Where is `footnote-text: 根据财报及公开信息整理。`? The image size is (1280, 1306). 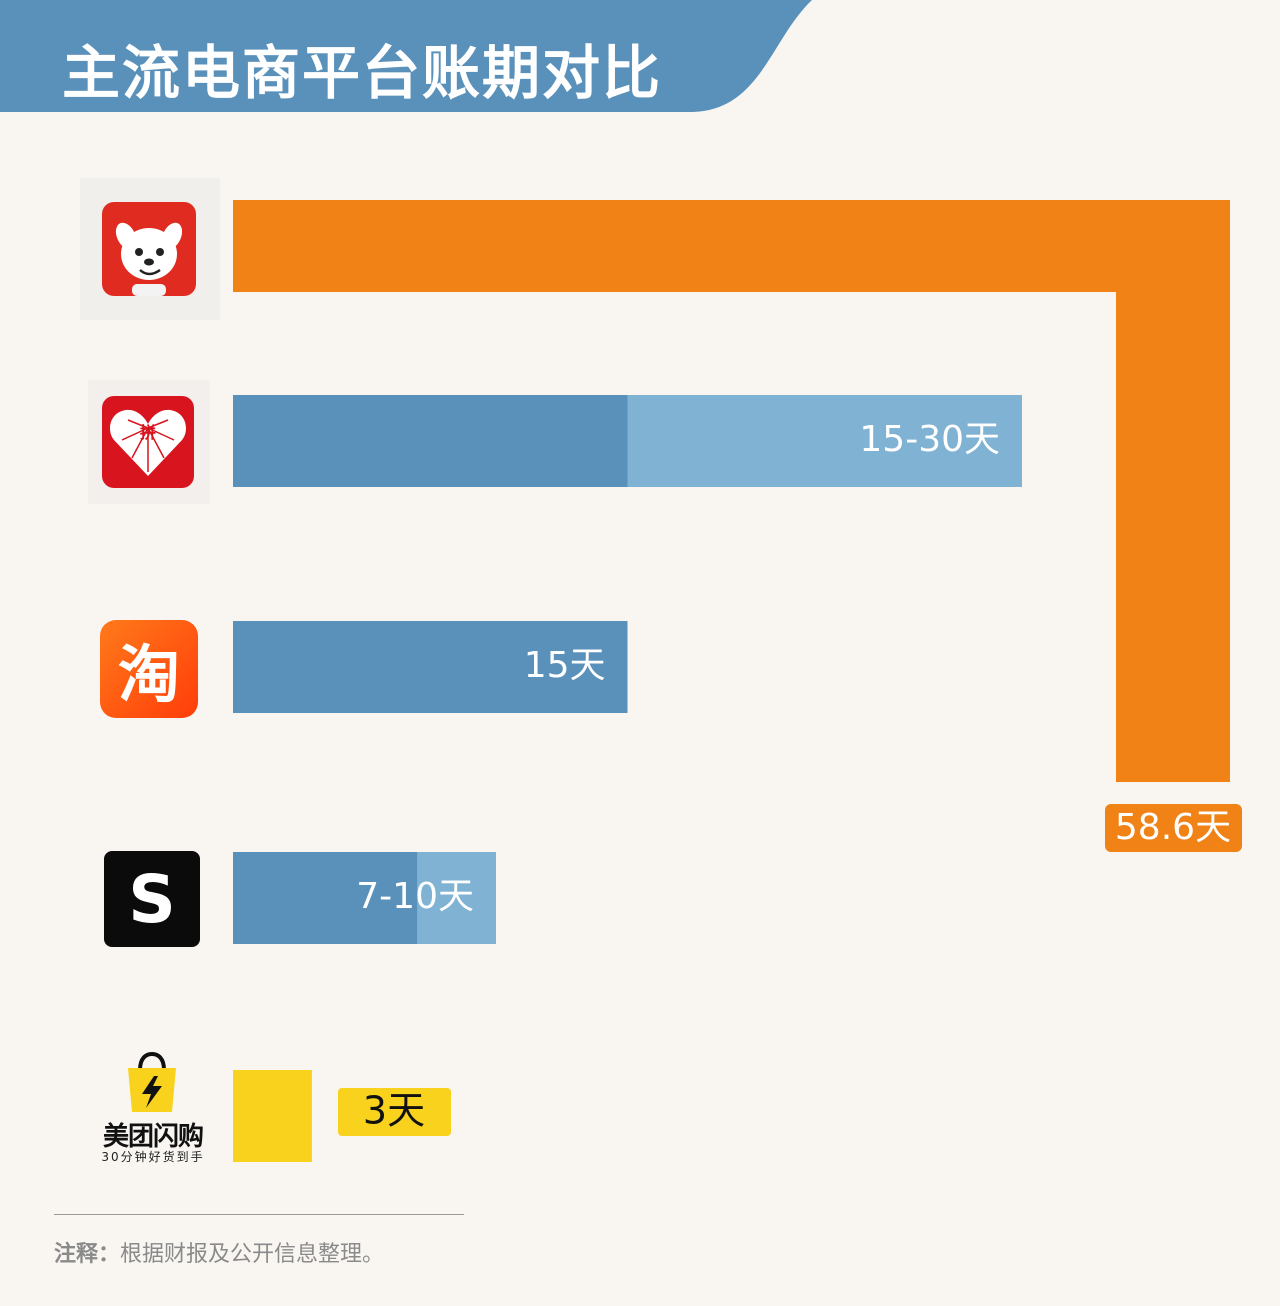 footnote-text: 根据财报及公开信息整理。 is located at coordinates (252, 1254).